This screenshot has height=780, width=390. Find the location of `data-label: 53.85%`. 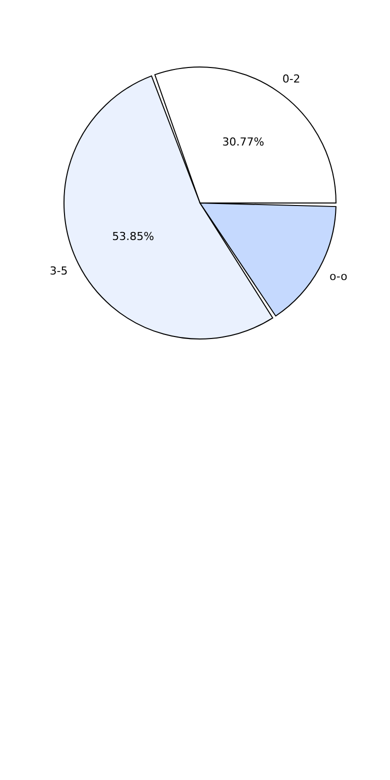

data-label: 53.85% is located at coordinates (133, 236).